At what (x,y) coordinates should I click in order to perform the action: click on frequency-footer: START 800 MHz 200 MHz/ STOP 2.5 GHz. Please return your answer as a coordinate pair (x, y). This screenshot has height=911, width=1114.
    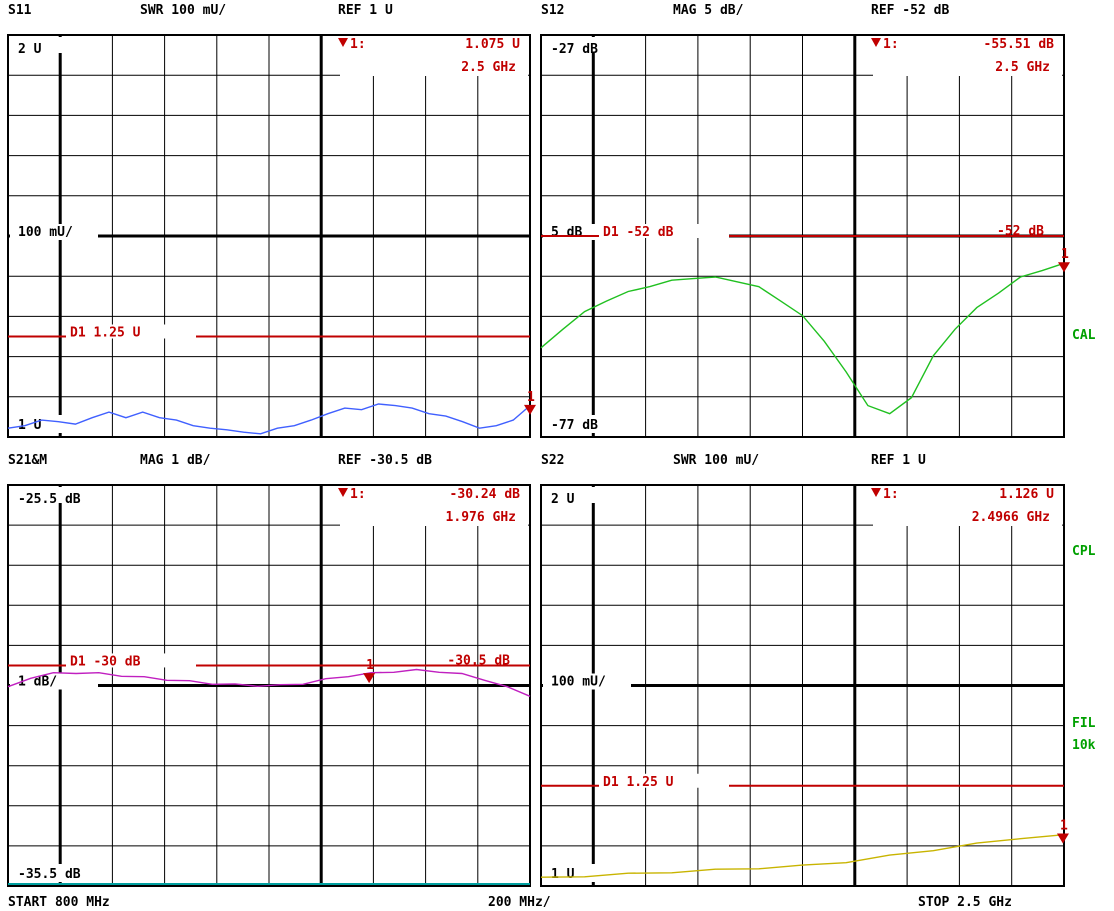
    Looking at the image, I should click on (510, 902).